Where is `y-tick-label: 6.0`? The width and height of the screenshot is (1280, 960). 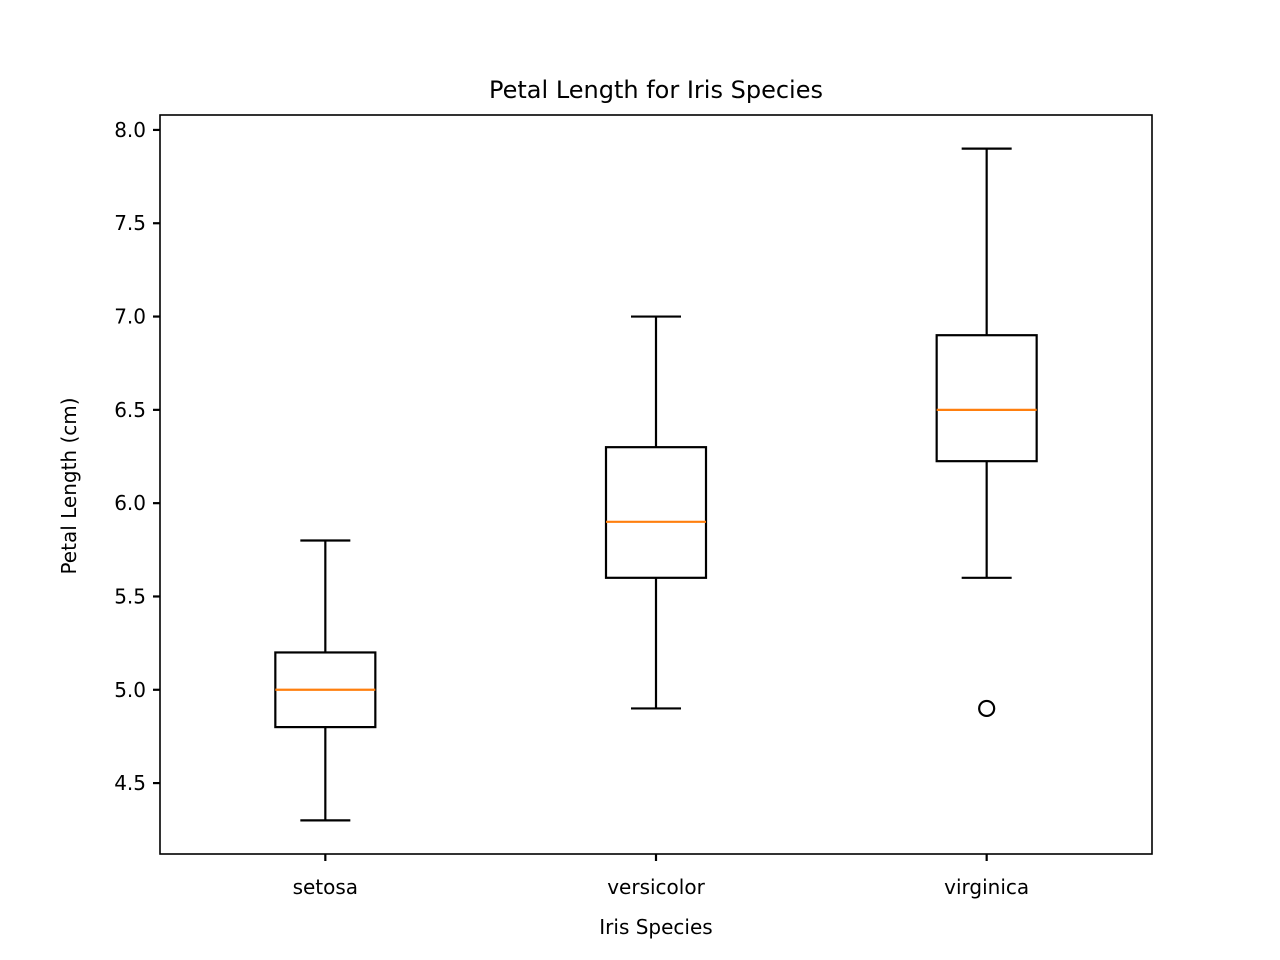
y-tick-label: 6.0 is located at coordinates (130, 503).